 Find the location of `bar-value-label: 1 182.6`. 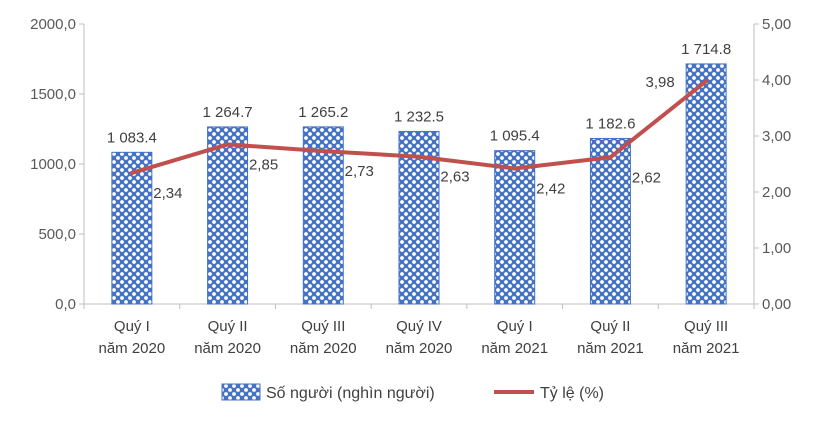

bar-value-label: 1 182.6 is located at coordinates (610, 123).